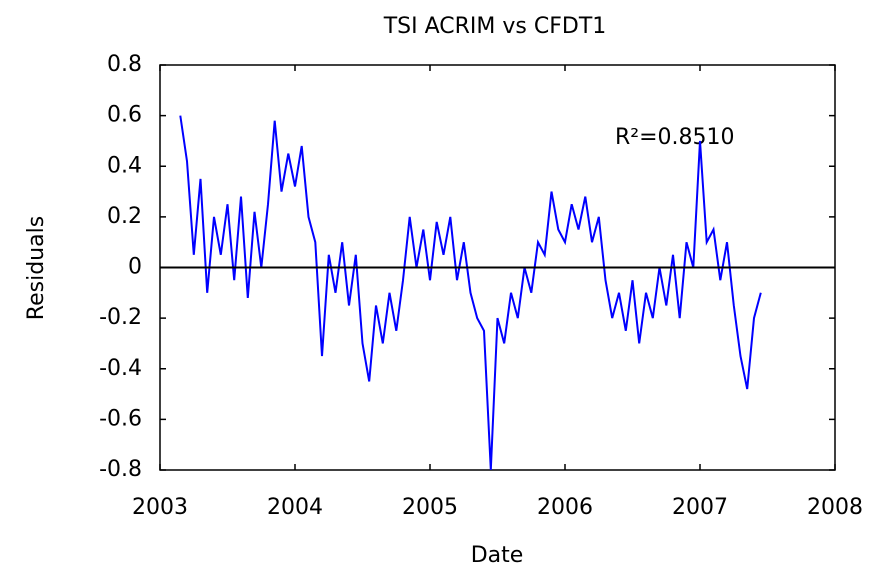 This screenshot has width=890, height=572. I want to click on y-tick-label: -0.4, so click(120, 368).